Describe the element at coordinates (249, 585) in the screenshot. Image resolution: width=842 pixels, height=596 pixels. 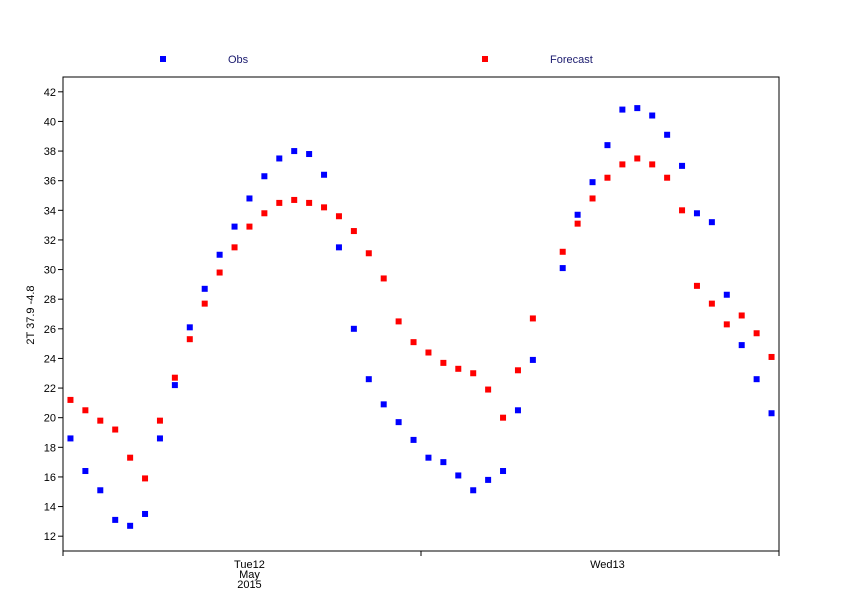
I see `x-tick-label: 2015` at that location.